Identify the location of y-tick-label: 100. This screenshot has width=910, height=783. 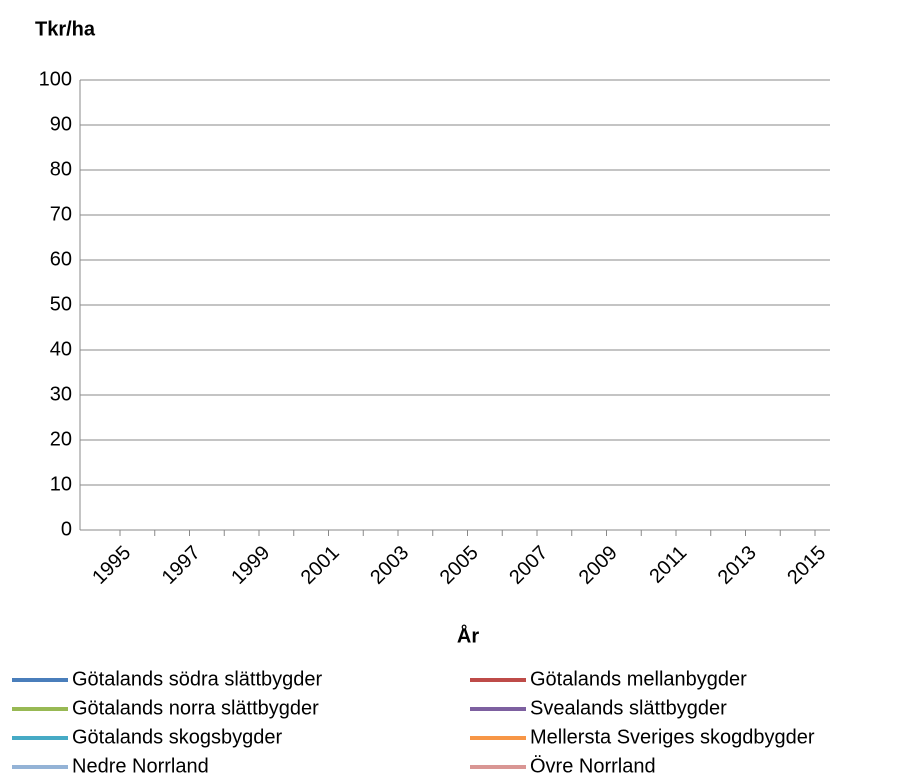
(55, 79).